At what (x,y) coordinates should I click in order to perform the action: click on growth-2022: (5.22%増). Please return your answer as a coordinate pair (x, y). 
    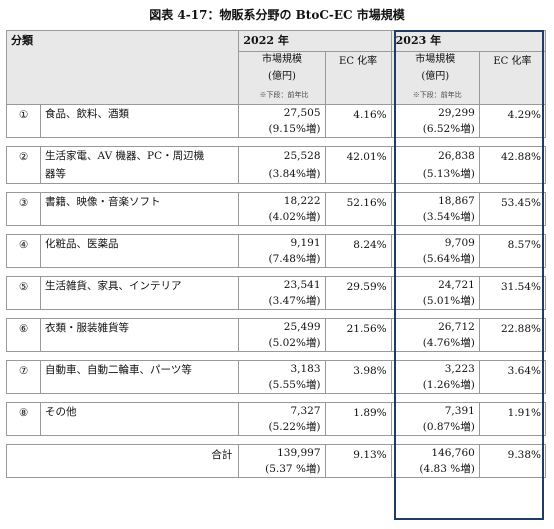
    Looking at the image, I should click on (282, 427).